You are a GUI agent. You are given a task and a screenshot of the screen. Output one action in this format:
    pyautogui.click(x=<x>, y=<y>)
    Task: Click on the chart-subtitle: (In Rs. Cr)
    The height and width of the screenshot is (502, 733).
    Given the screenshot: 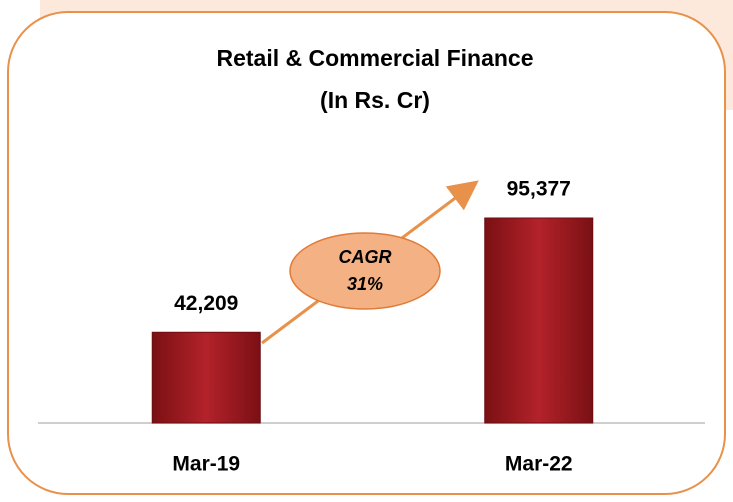 What is the action you would take?
    pyautogui.click(x=375, y=100)
    